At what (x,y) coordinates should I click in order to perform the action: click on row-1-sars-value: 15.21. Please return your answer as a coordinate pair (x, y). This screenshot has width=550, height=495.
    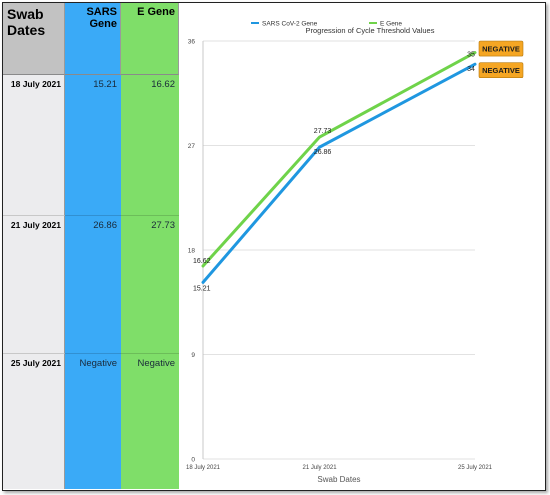
    Looking at the image, I should click on (93, 145).